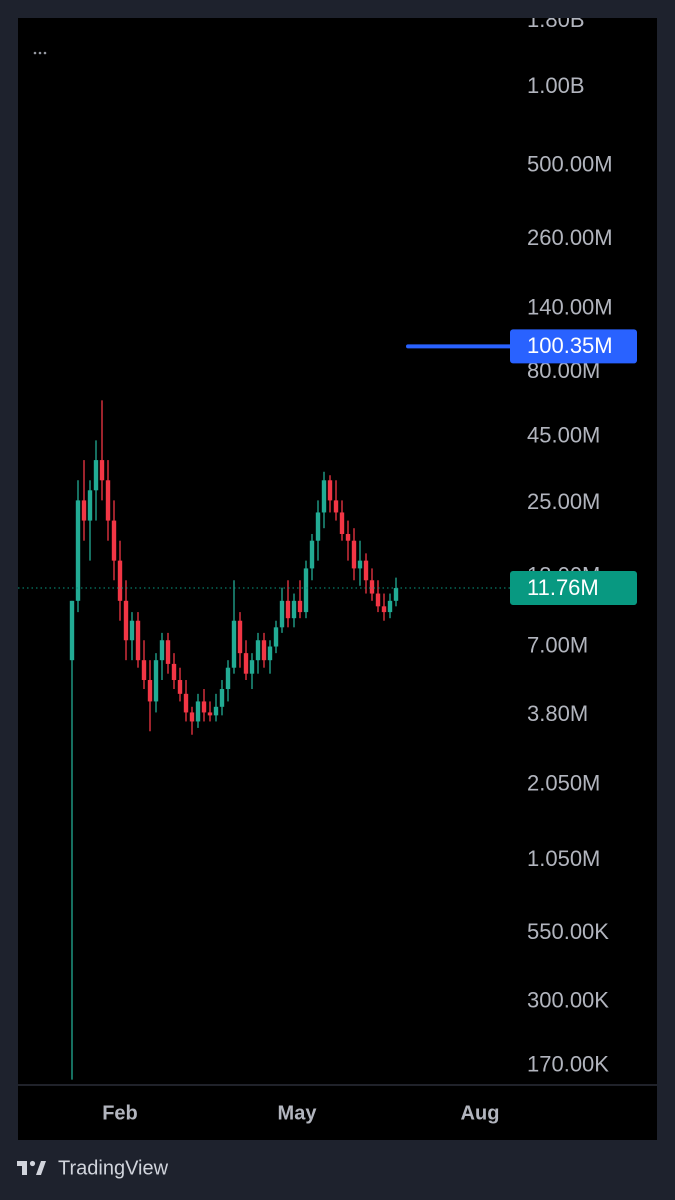 The width and height of the screenshot is (675, 1200). I want to click on brand-name: TradingView, so click(113, 1168).